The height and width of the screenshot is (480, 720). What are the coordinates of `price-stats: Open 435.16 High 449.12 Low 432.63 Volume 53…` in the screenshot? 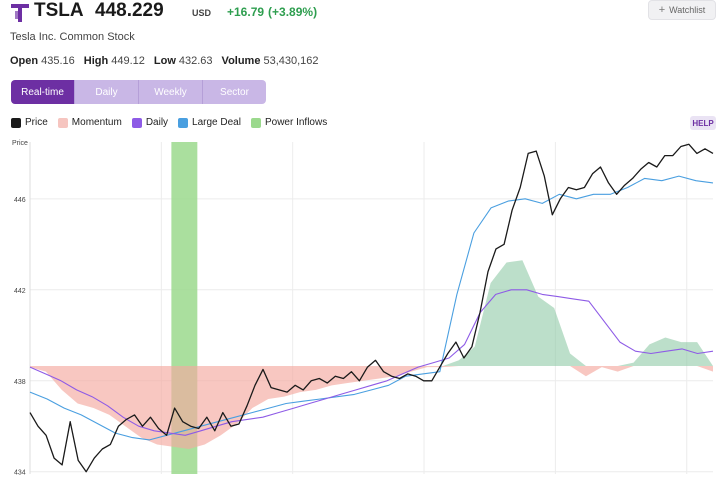 It's located at (164, 61).